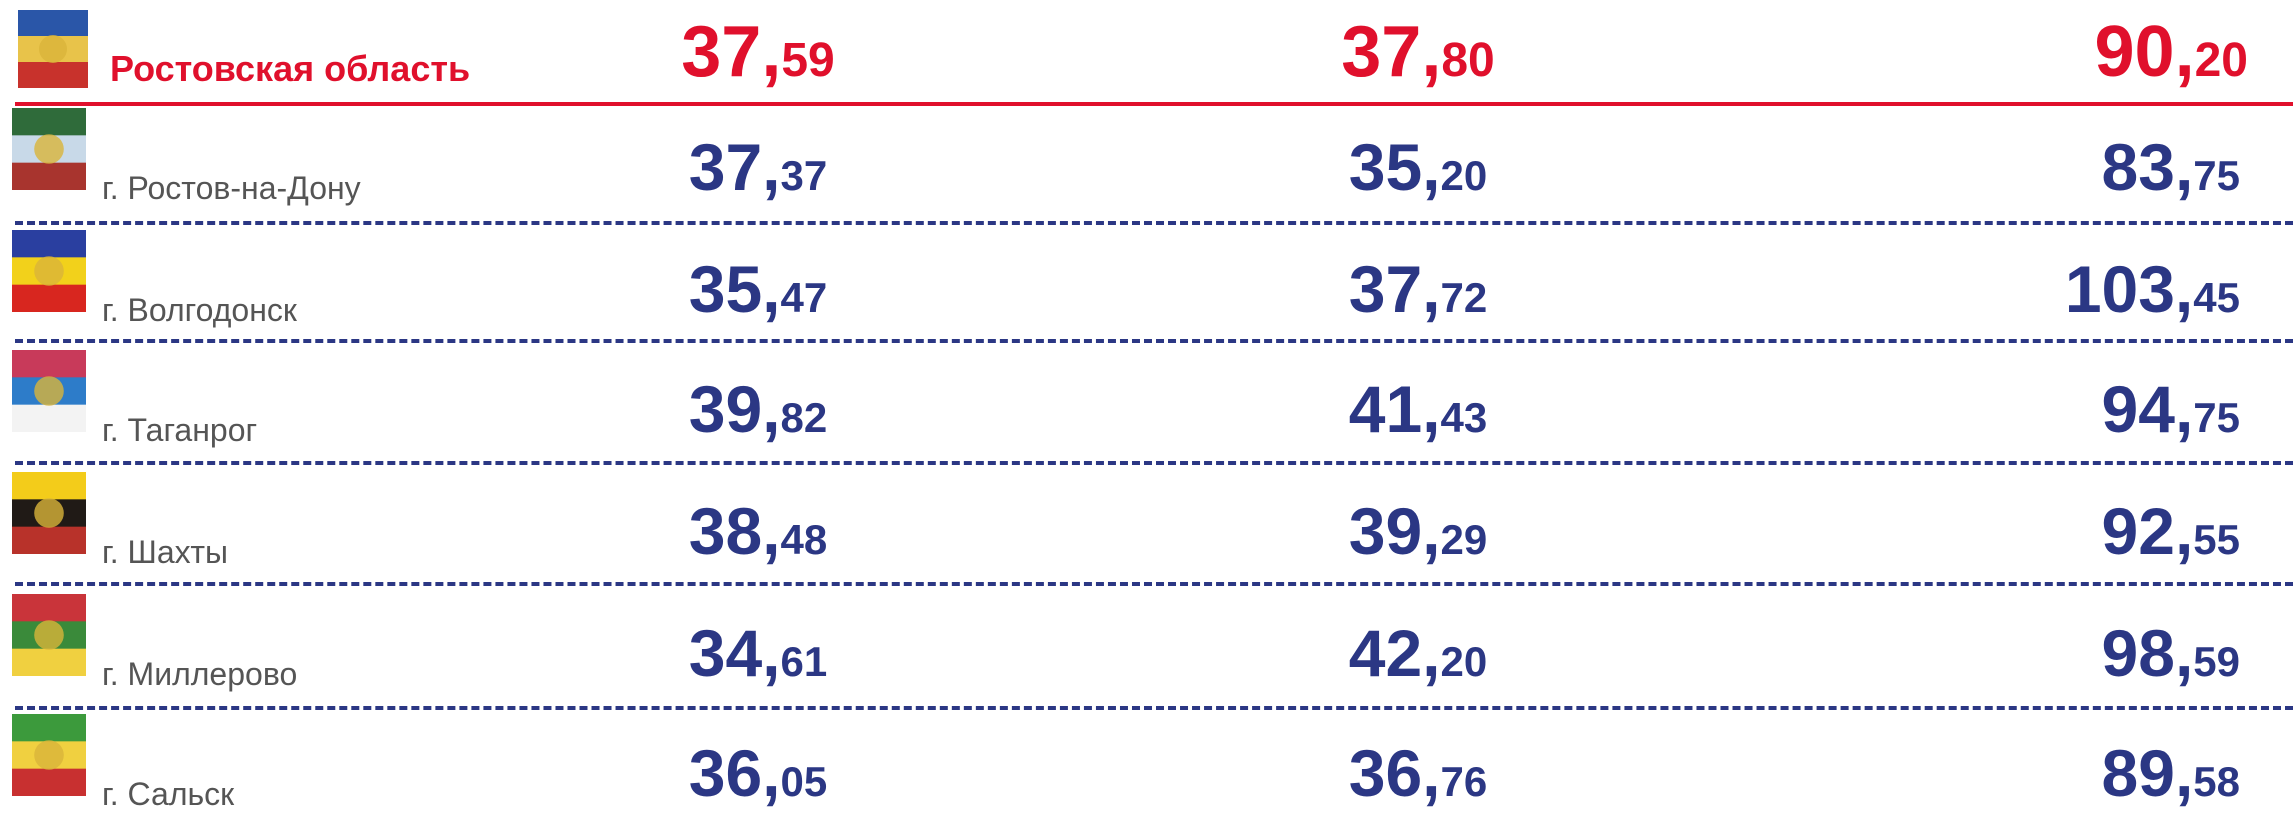 The width and height of the screenshot is (2293, 817). I want to click on row-value: 36,05, so click(758, 773).